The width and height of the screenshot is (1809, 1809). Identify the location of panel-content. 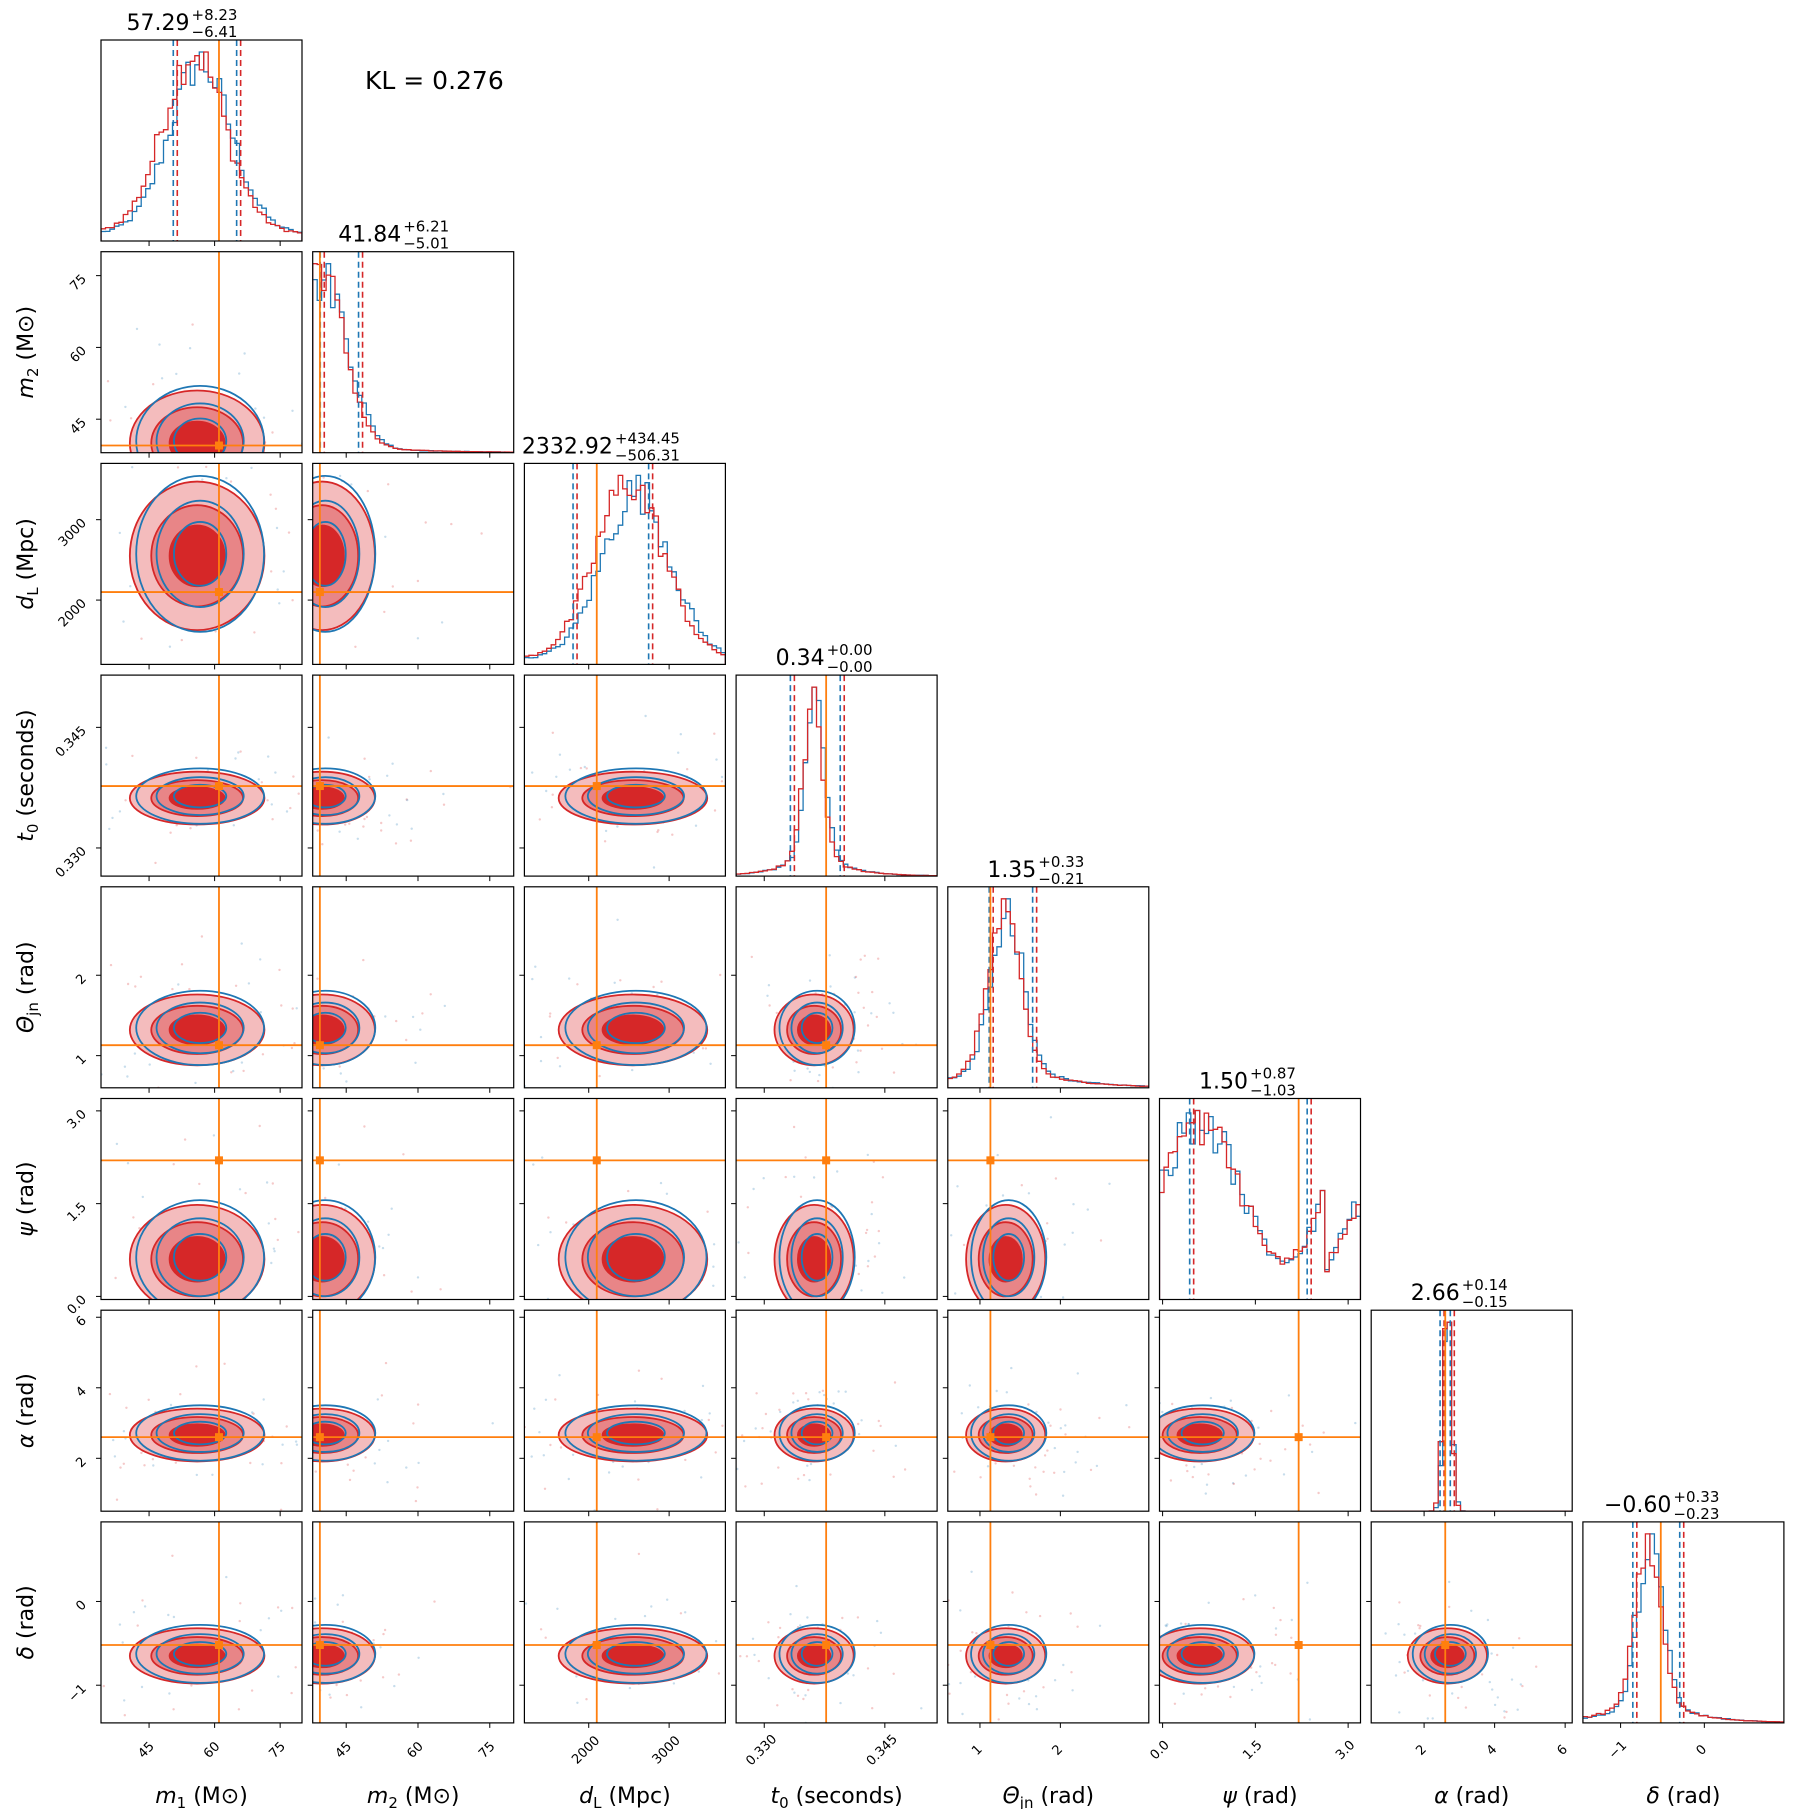
(201, 987).